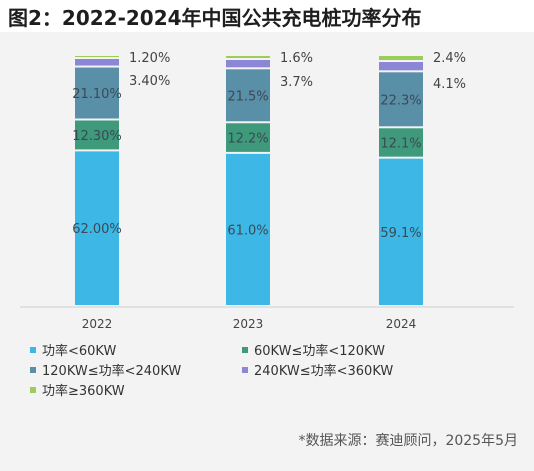  I want to click on x-tick-labels-group: 2022 2023 2024, so click(249, 324).